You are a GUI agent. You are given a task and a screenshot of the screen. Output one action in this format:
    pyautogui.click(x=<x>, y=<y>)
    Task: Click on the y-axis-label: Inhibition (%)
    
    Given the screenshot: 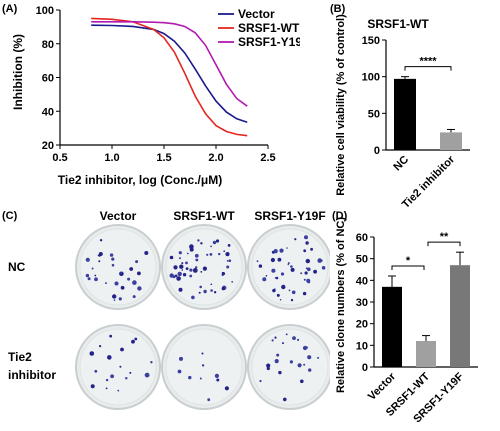 What is the action you would take?
    pyautogui.click(x=18, y=72)
    